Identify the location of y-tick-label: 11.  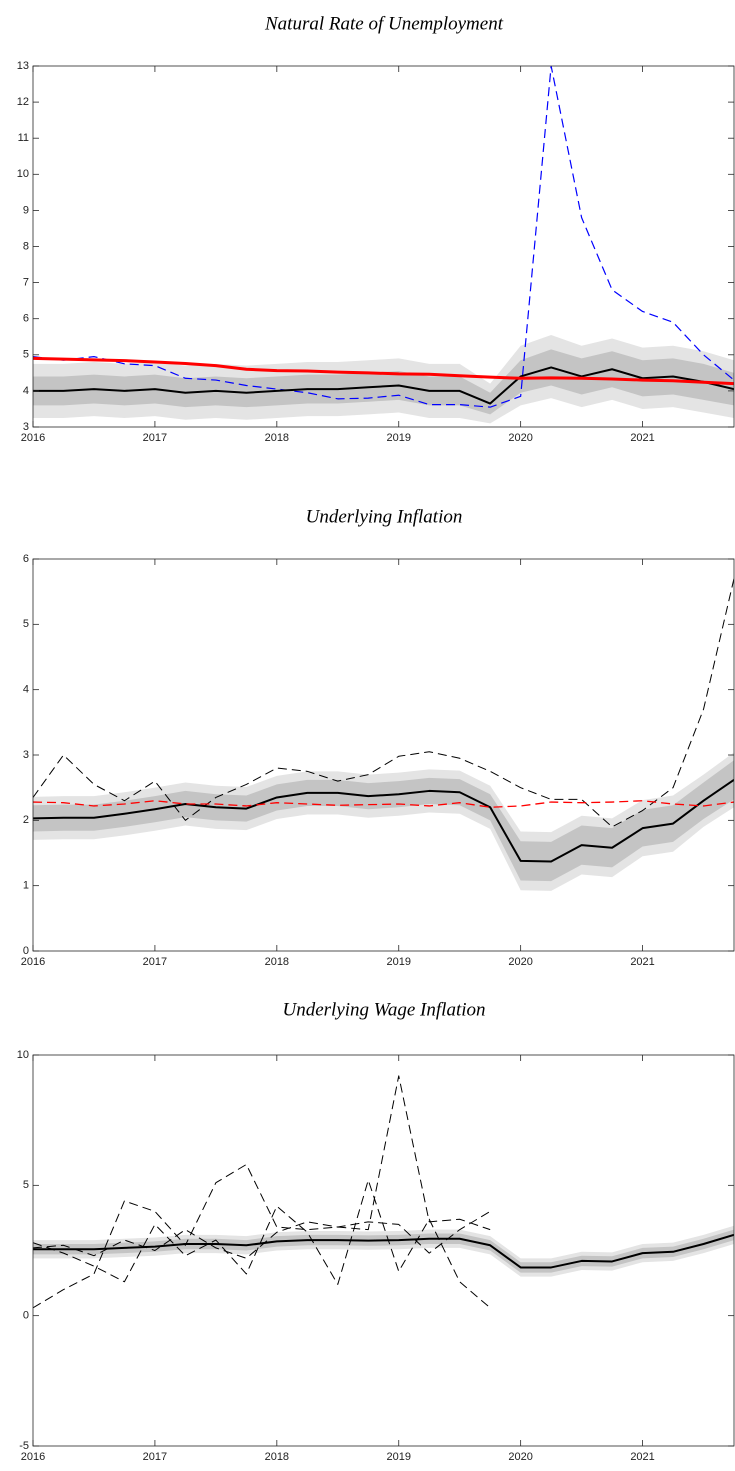
(23, 138).